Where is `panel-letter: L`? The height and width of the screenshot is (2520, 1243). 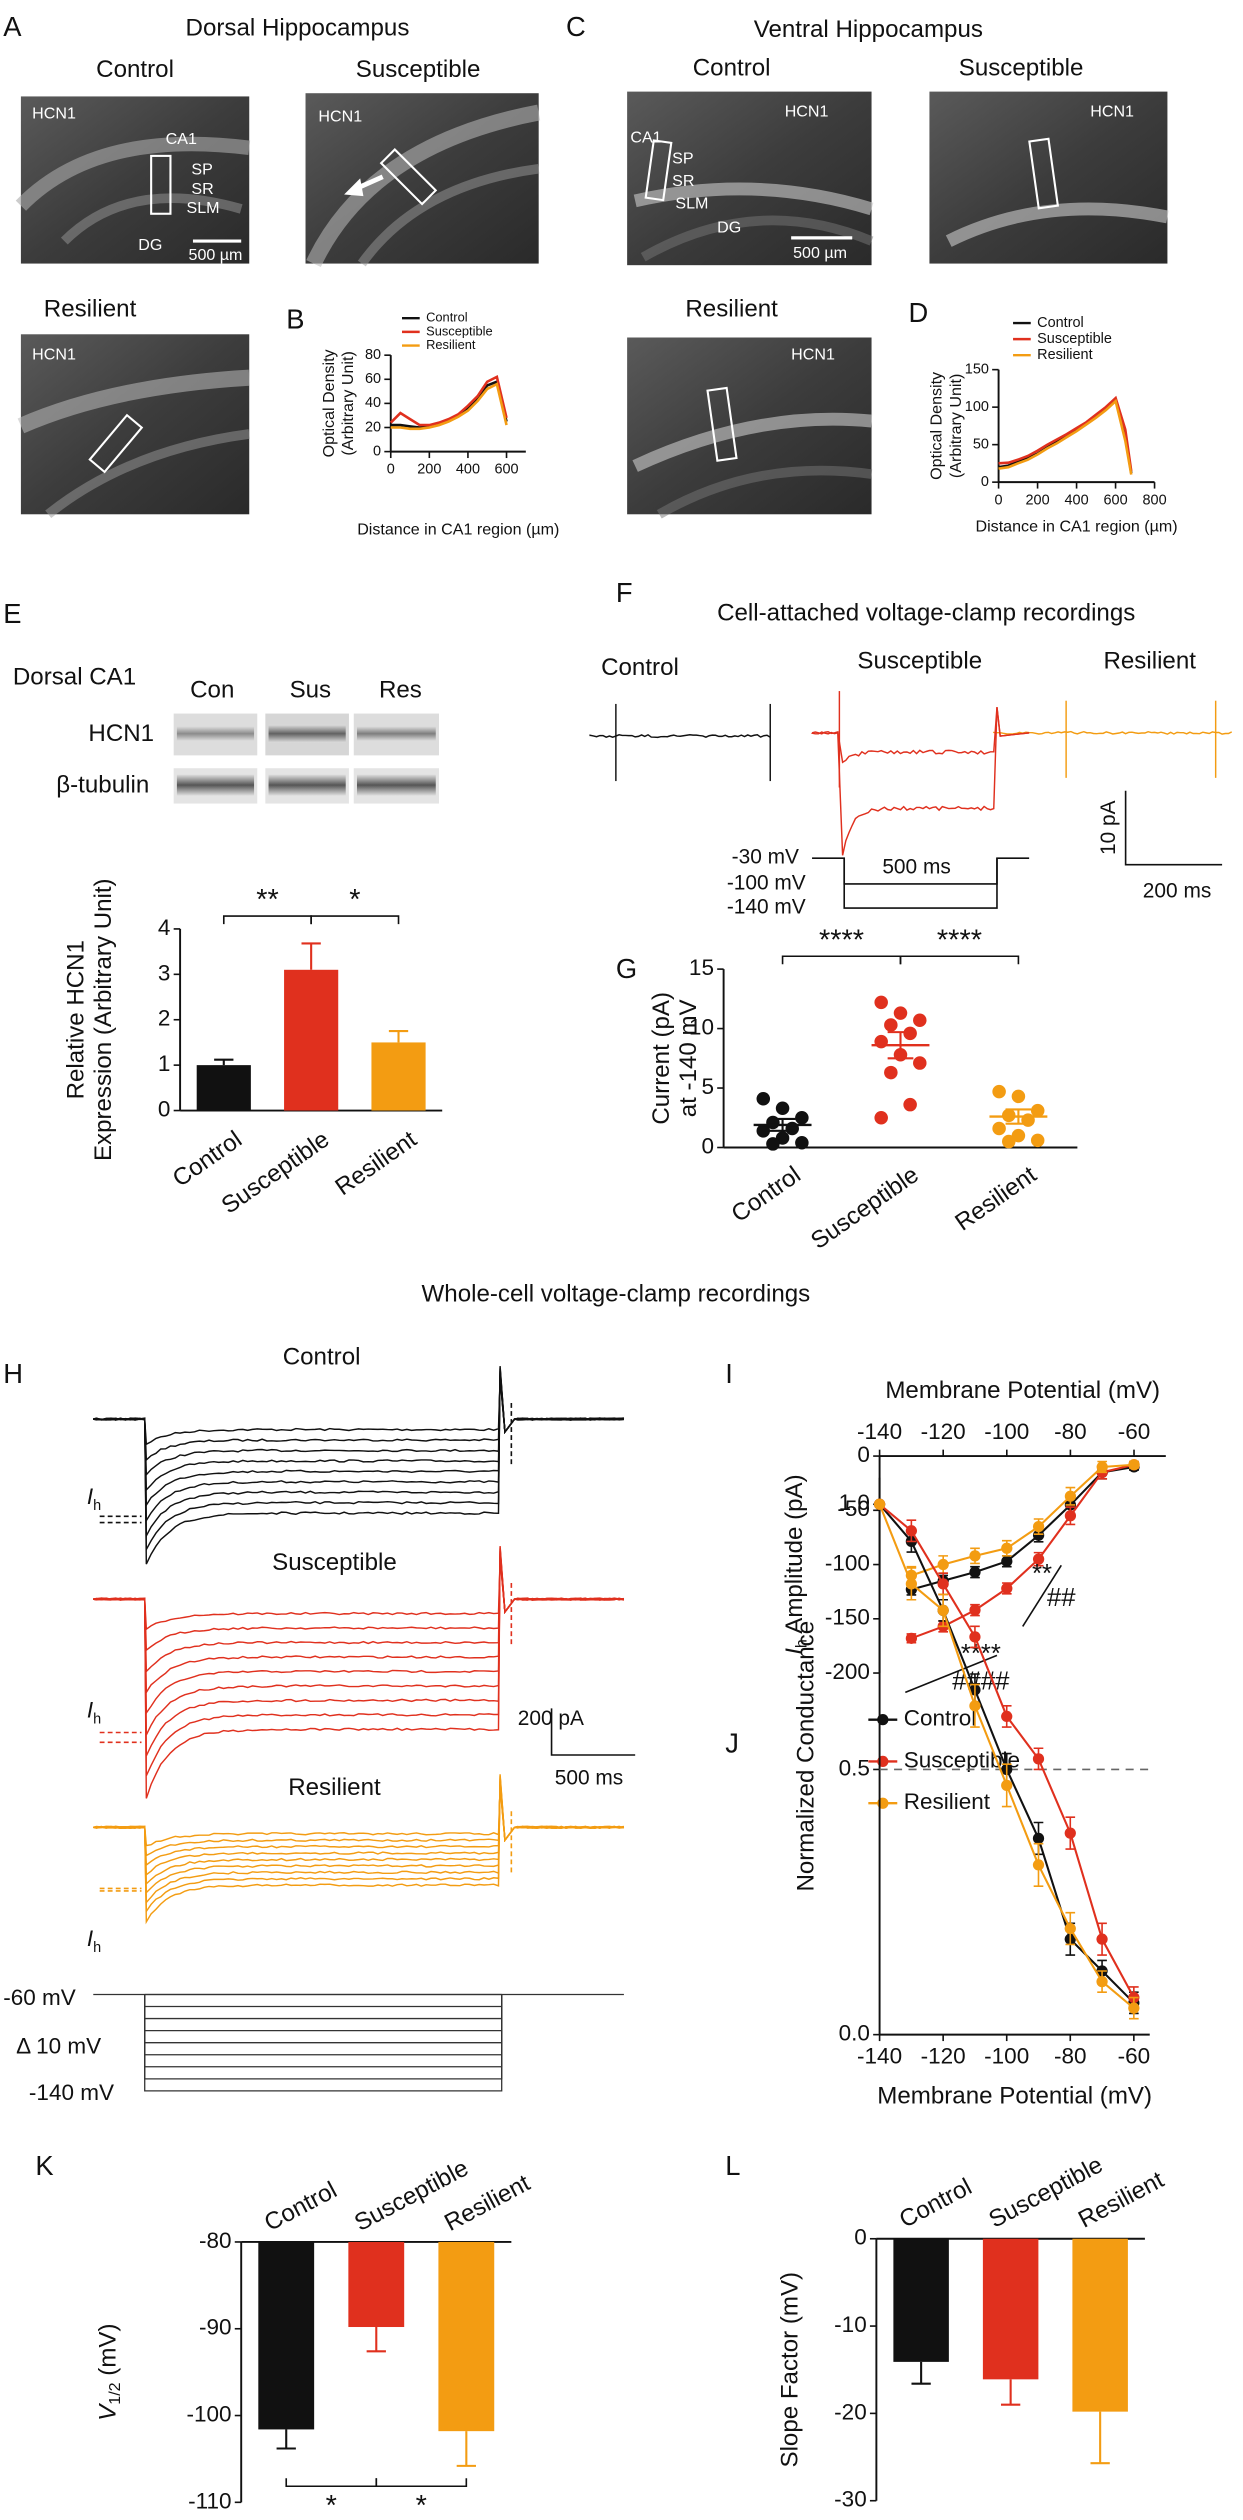
panel-letter: L is located at coordinates (732, 2165).